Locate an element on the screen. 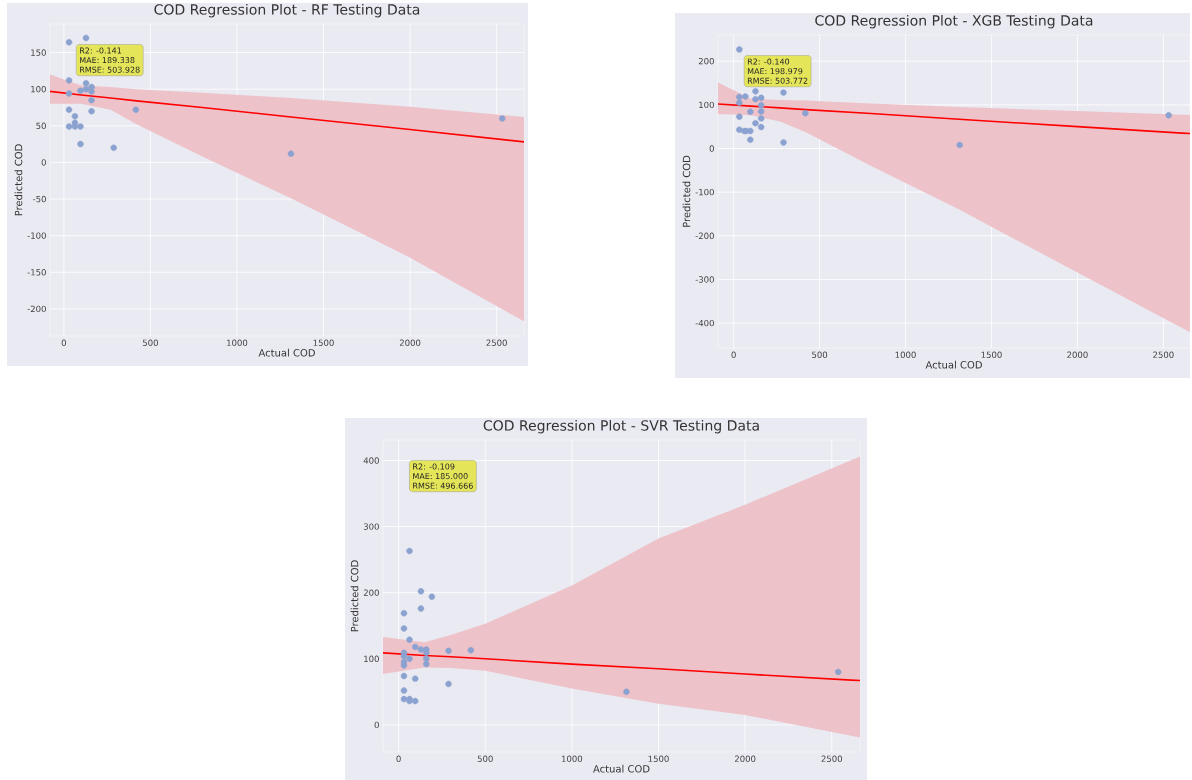  y-tick-label: 300 is located at coordinates (371, 526).